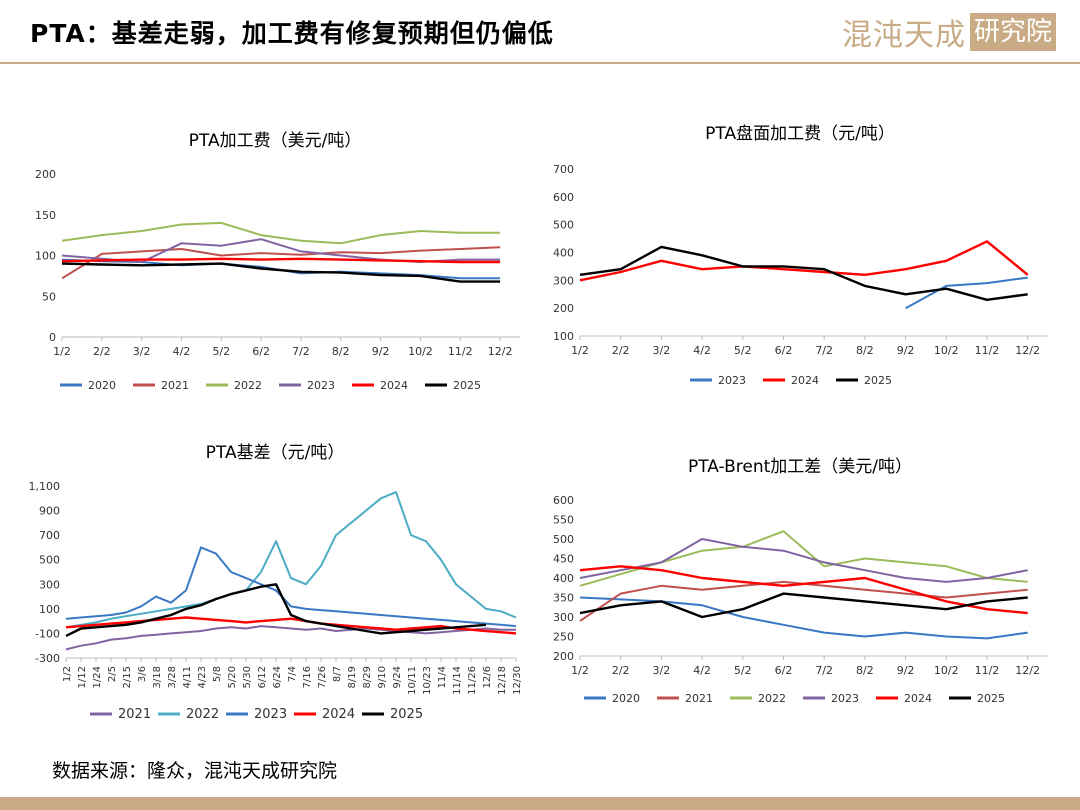  What do you see at coordinates (232, 677) in the screenshot?
I see `x-tick-label: 5/20` at bounding box center [232, 677].